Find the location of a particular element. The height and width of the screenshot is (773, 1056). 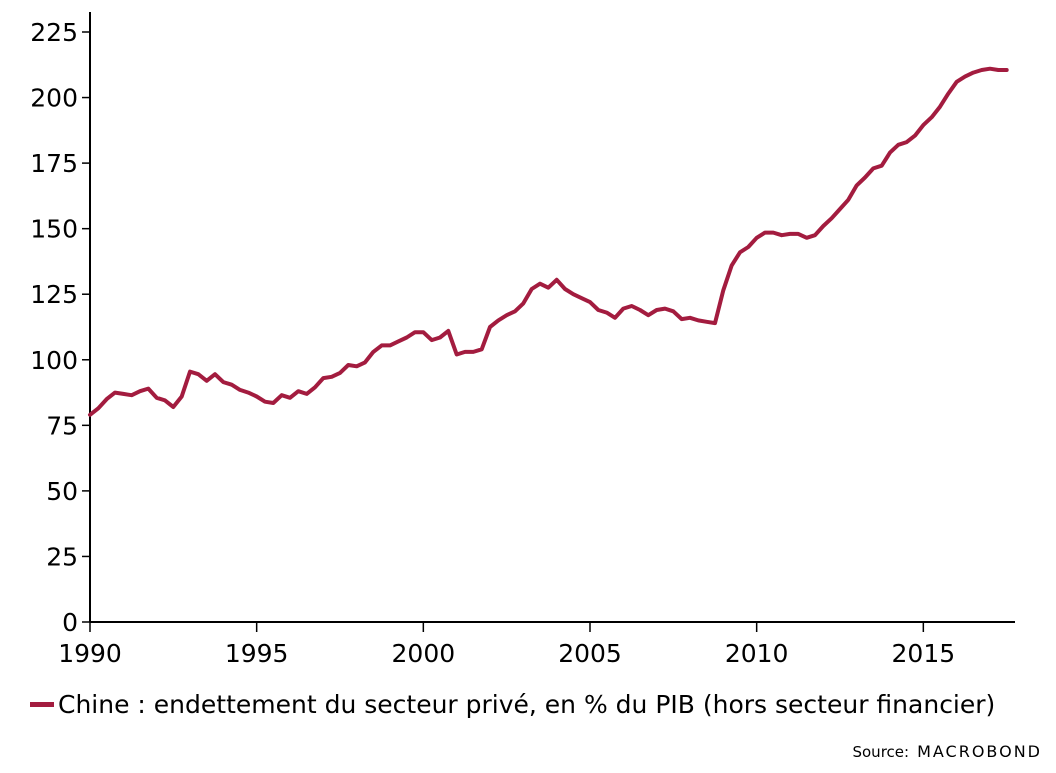

y-tick-label: 175 is located at coordinates (54, 163).